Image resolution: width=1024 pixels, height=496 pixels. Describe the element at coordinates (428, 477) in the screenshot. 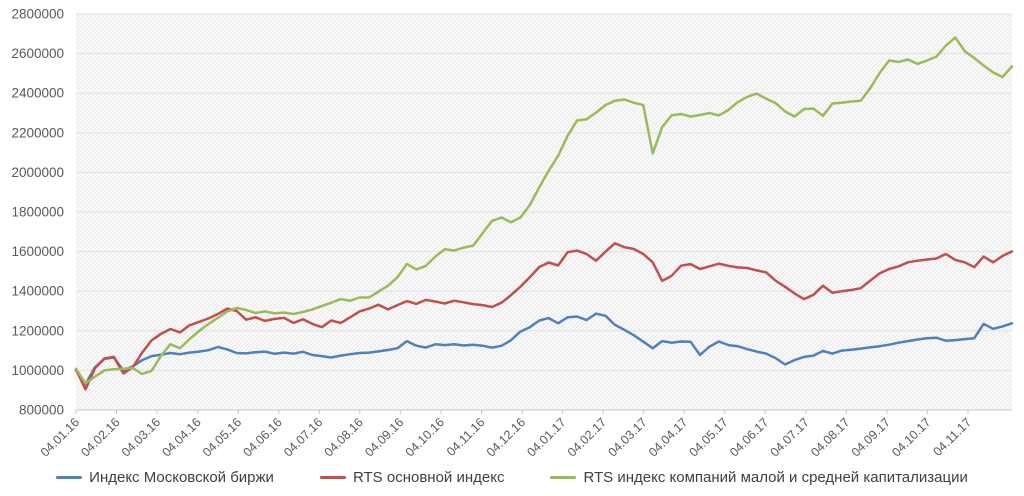

I see `legend-label: RTS основной индекс` at that location.